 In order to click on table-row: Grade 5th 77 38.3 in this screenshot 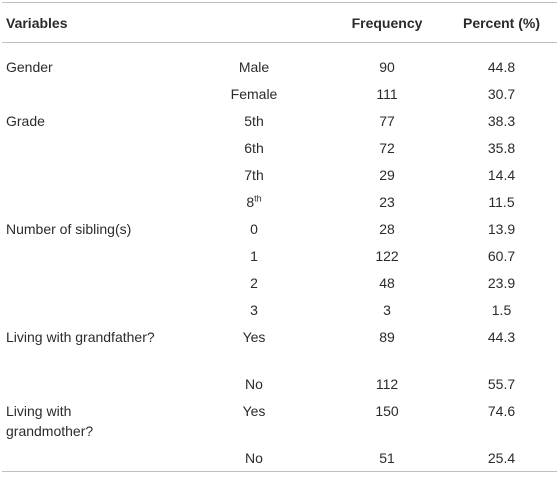, I will do `click(279, 120)`.